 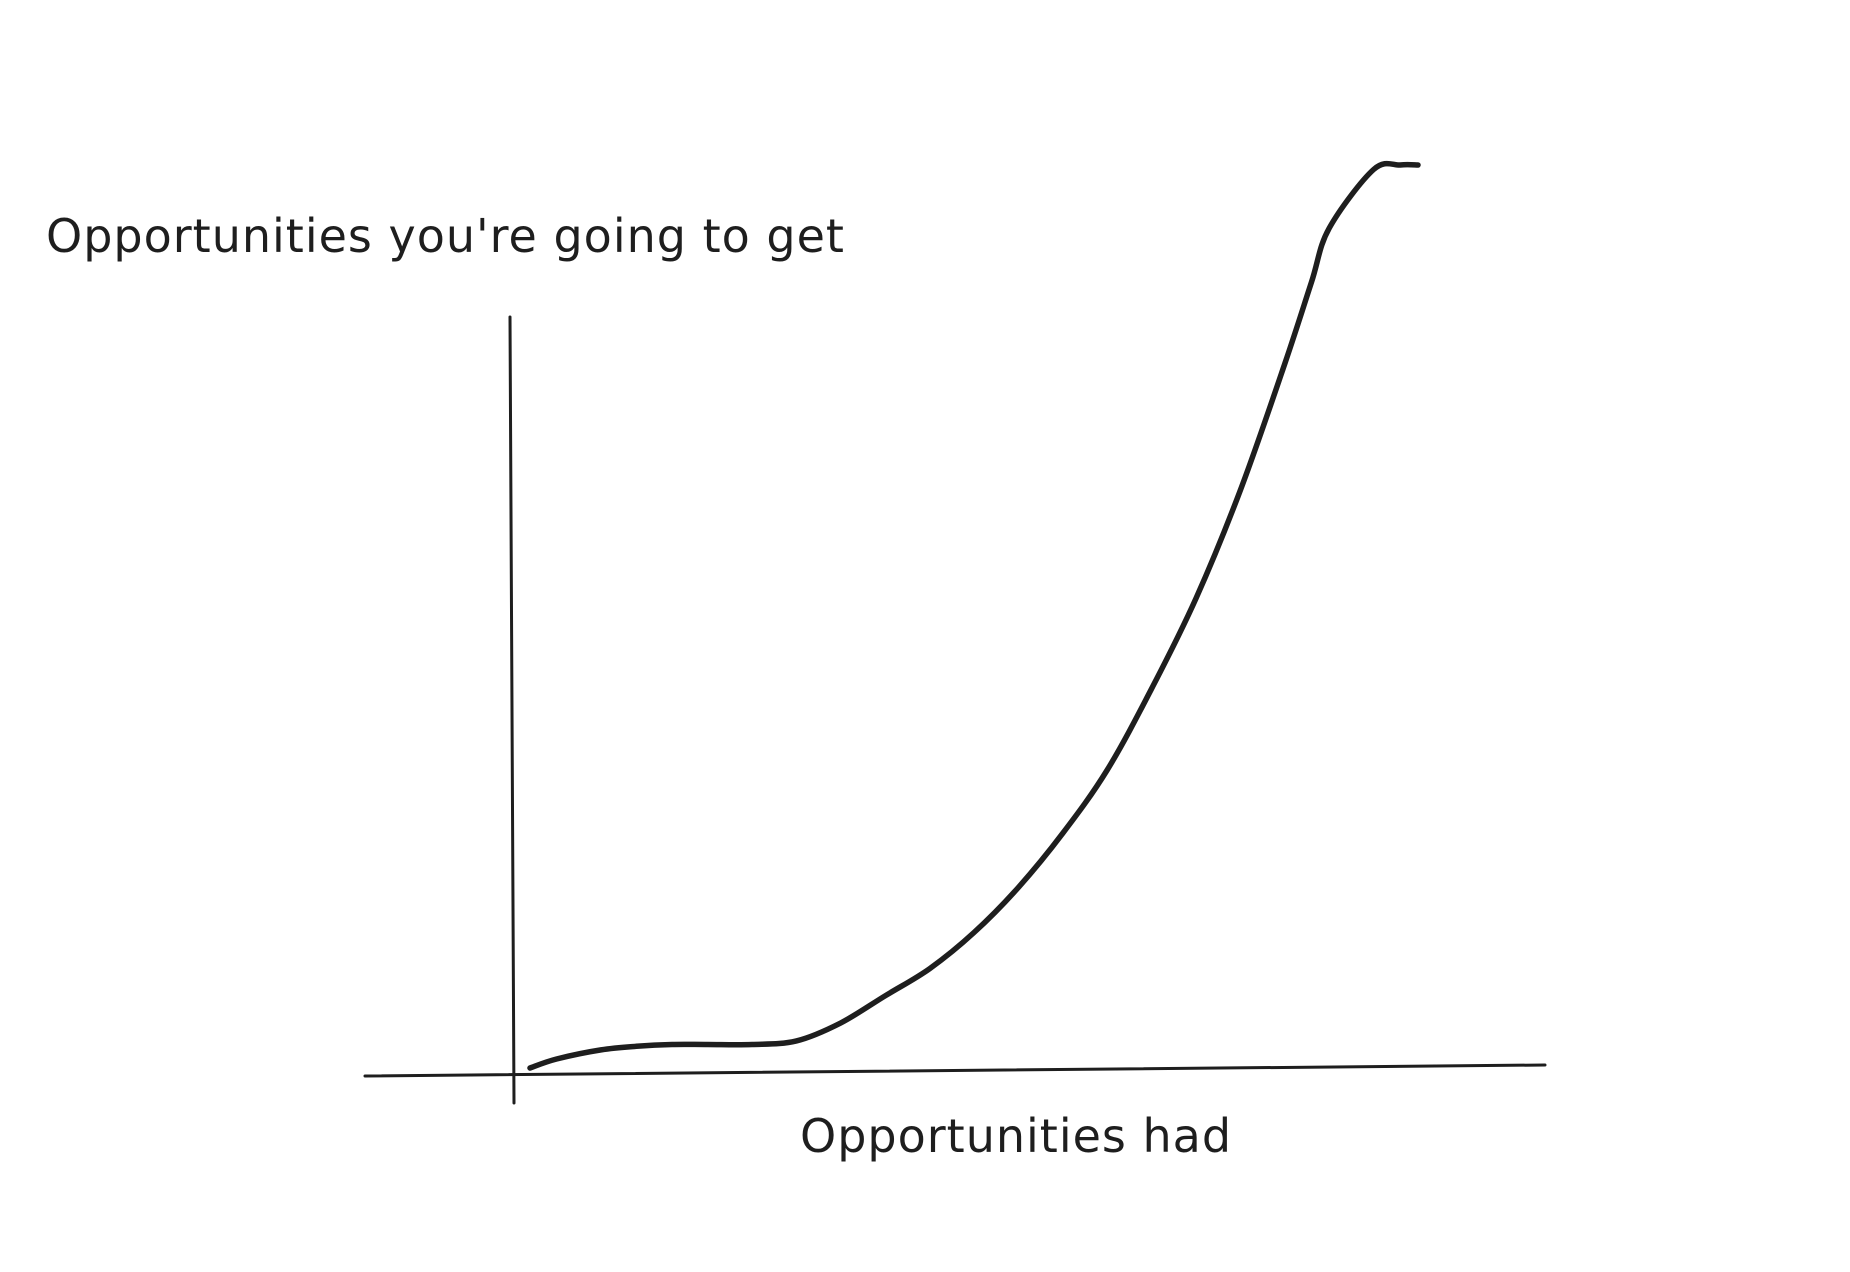 What do you see at coordinates (445, 236) in the screenshot?
I see `y-axis-label: Opportunities you're going to get` at bounding box center [445, 236].